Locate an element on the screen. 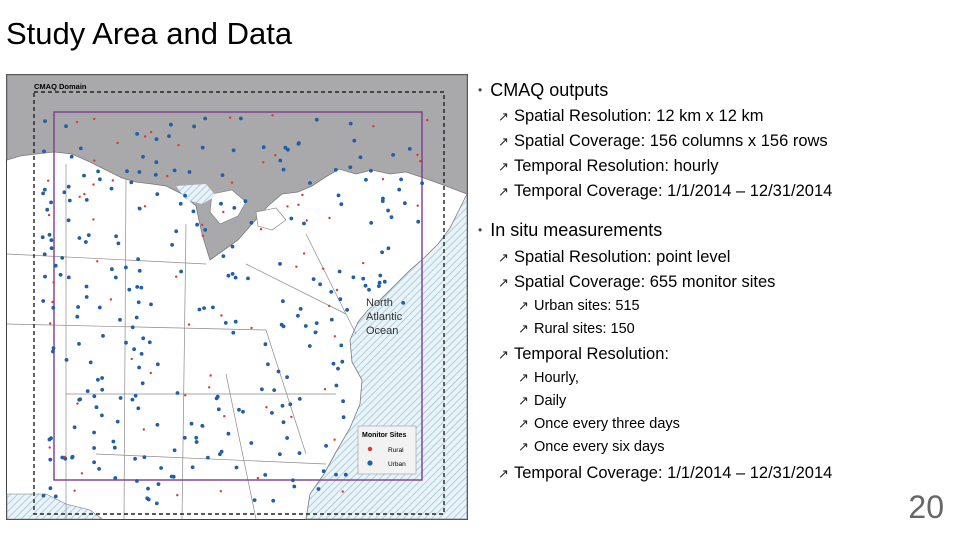 The image size is (960, 540). legend-title: Monitor Sites is located at coordinates (384, 435).